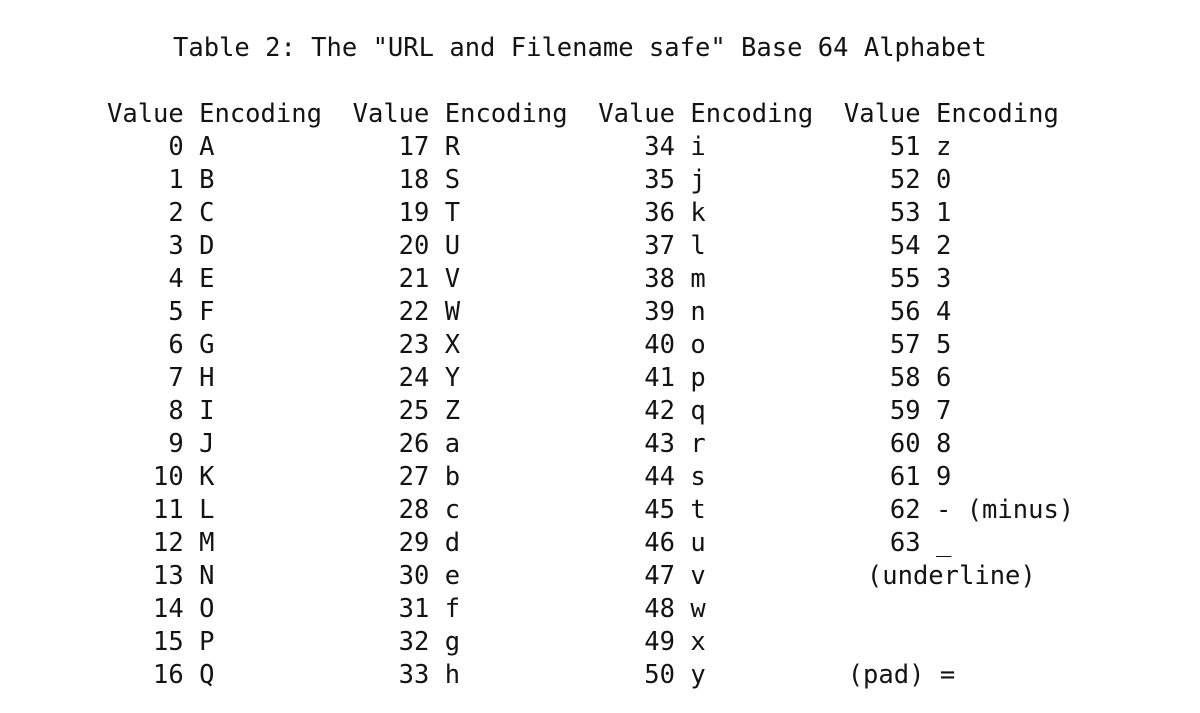 The image size is (1200, 713). What do you see at coordinates (943, 345) in the screenshot?
I see `encoding-cell: 5` at bounding box center [943, 345].